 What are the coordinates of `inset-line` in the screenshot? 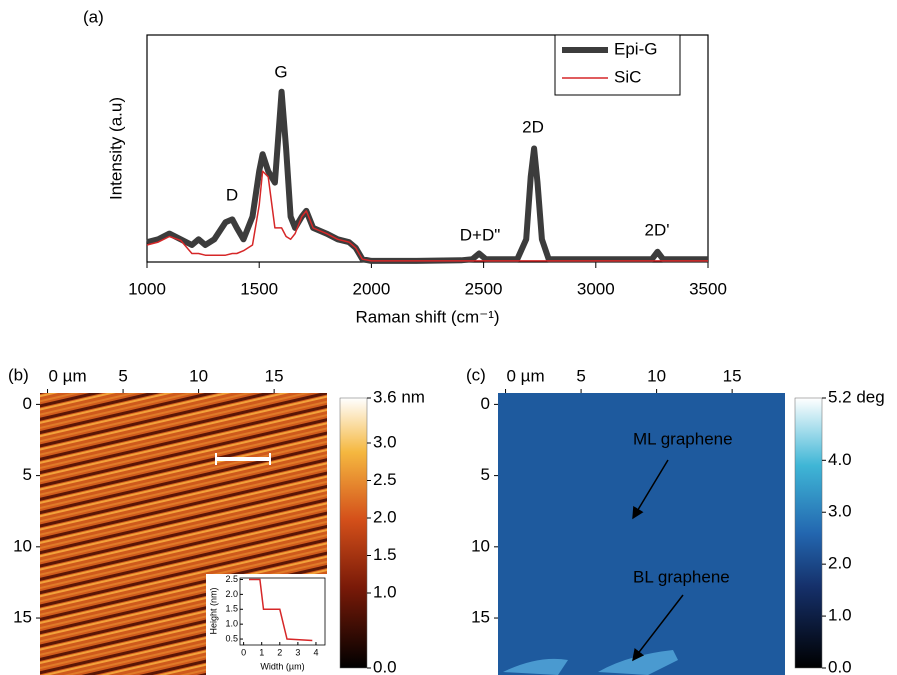 It's located at (281, 610).